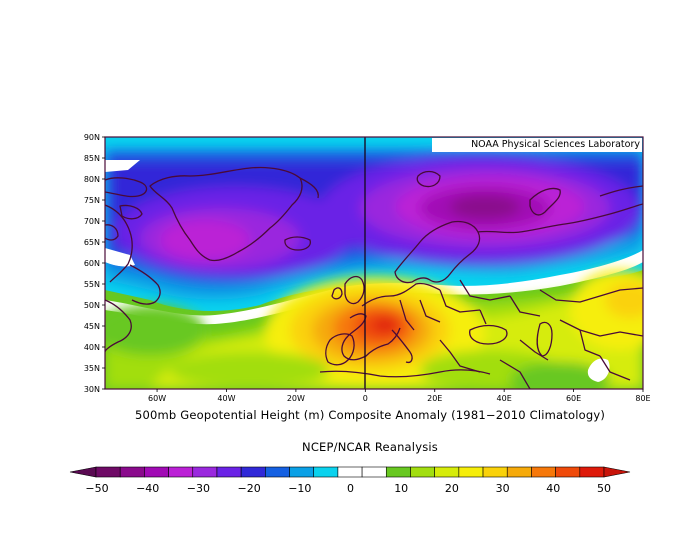  I want to click on lat-tick-label: 35N, so click(92, 368).